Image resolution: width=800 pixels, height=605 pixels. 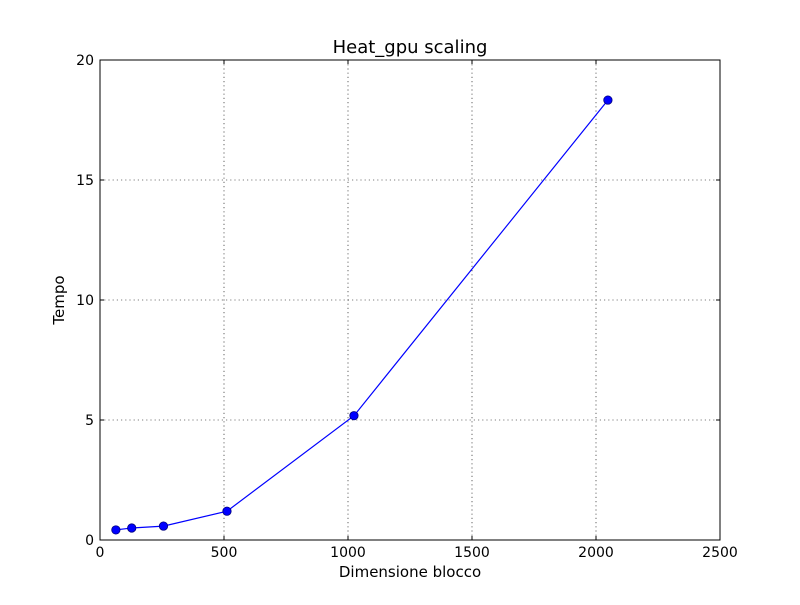 What do you see at coordinates (472, 553) in the screenshot?
I see `x-tick-label: 1500` at bounding box center [472, 553].